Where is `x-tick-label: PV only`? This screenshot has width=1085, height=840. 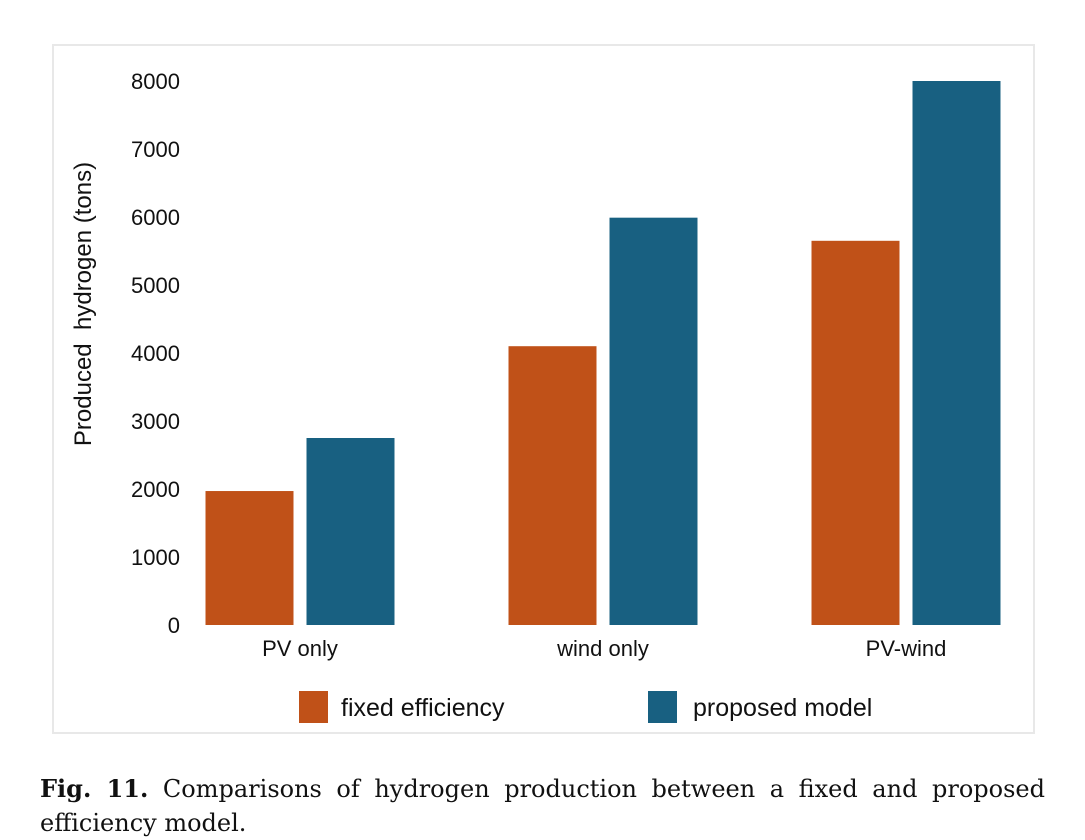 x-tick-label: PV only is located at coordinates (300, 648).